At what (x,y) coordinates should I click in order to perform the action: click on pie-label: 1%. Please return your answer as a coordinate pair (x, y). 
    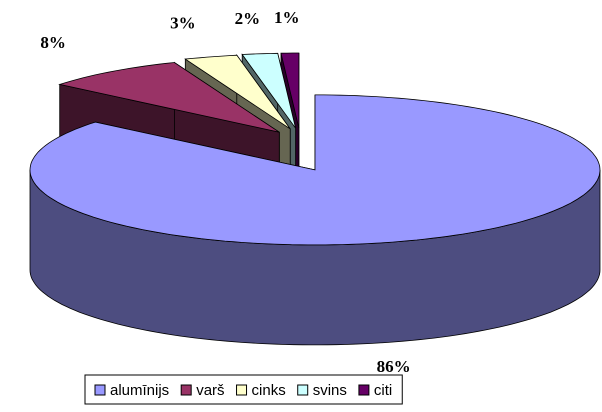
    Looking at the image, I should click on (287, 17).